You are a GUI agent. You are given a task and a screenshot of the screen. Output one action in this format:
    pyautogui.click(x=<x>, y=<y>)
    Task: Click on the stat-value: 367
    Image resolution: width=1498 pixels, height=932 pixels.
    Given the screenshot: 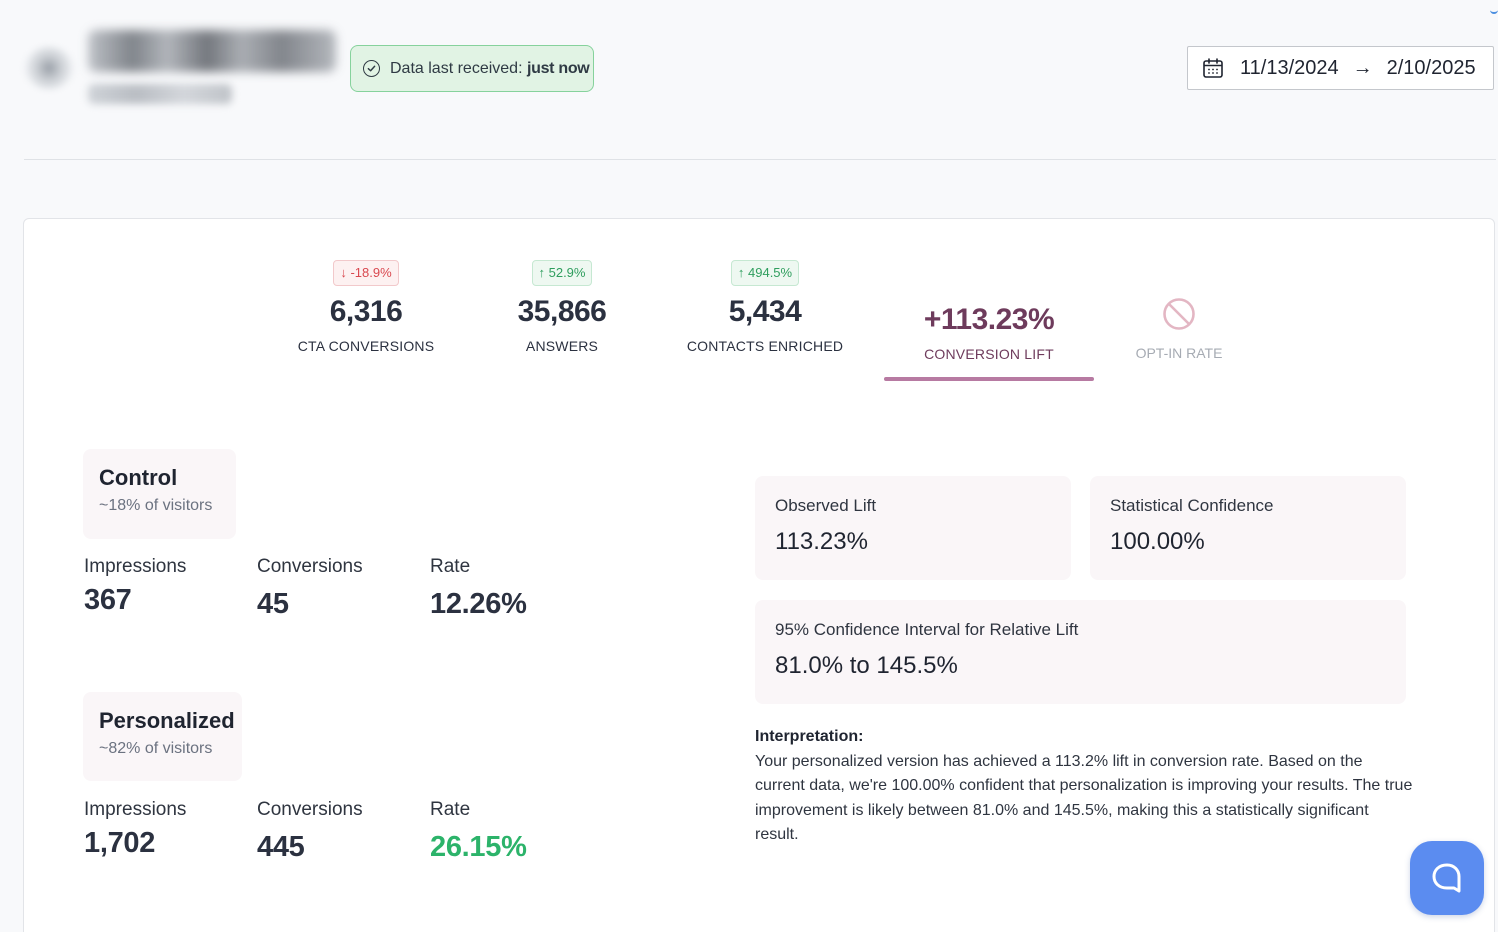 What is the action you would take?
    pyautogui.click(x=108, y=600)
    